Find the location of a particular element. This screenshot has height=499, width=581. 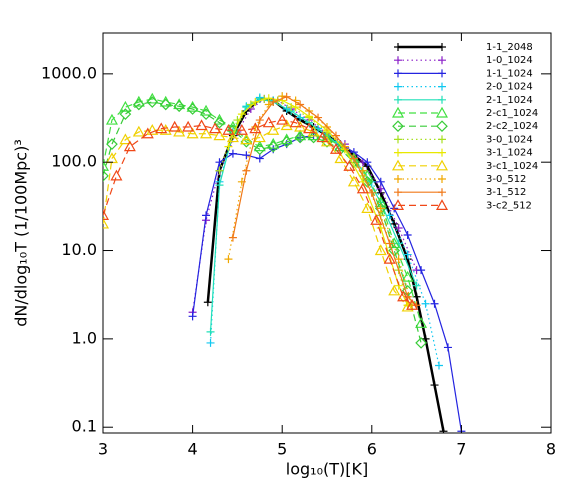

legend-label: 3-c2_512 is located at coordinates (509, 205).